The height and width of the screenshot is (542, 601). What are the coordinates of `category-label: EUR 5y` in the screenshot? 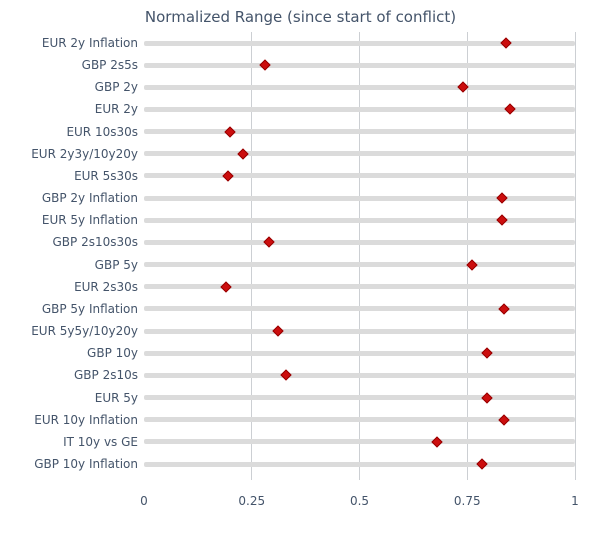 It's located at (116, 397).